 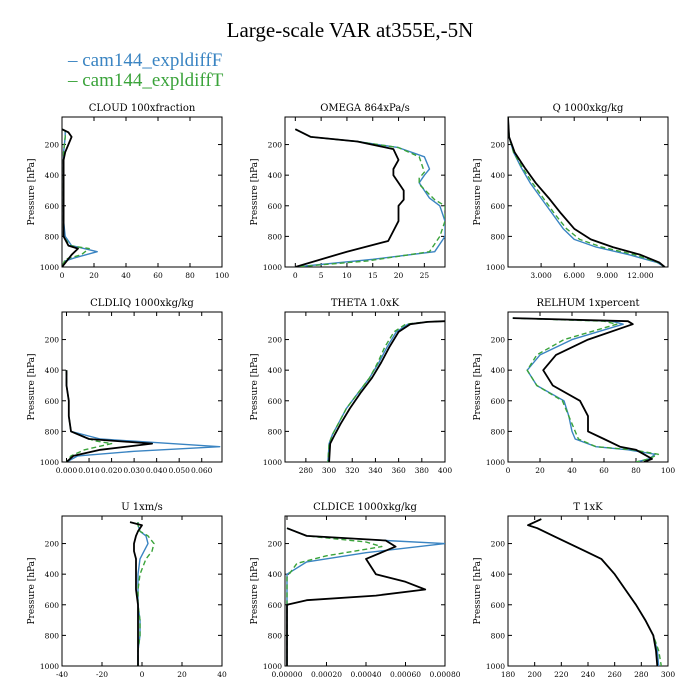 I want to click on x-tick-label: 0.00060, so click(x=405, y=674).